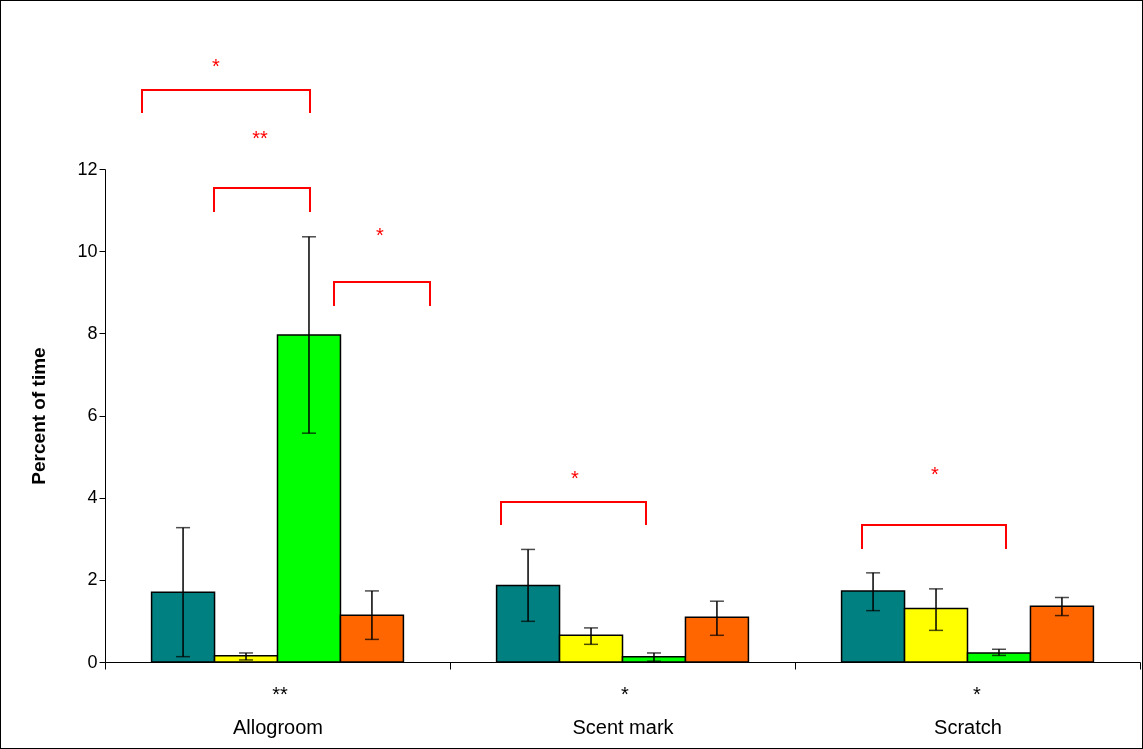 The height and width of the screenshot is (749, 1143). What do you see at coordinates (92, 415) in the screenshot?
I see `y-tick-label: 6` at bounding box center [92, 415].